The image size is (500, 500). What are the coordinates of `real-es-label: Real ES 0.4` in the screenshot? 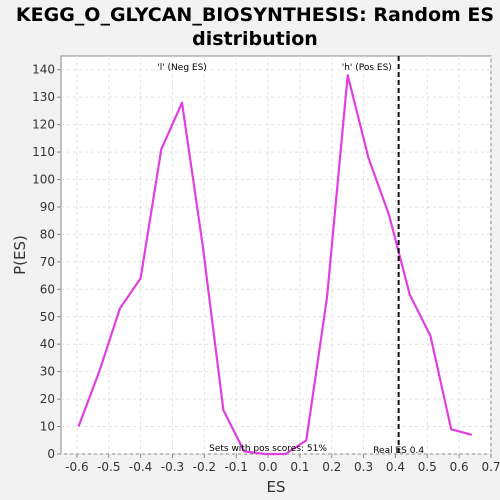 It's located at (398, 451).